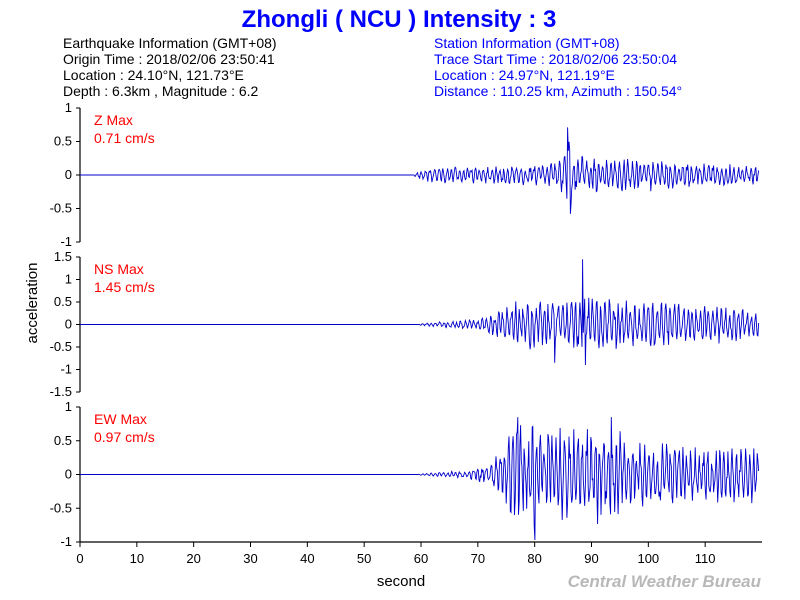 This screenshot has height=600, width=800. I want to click on max-value-z: 0.71 cm/s, so click(124, 138).